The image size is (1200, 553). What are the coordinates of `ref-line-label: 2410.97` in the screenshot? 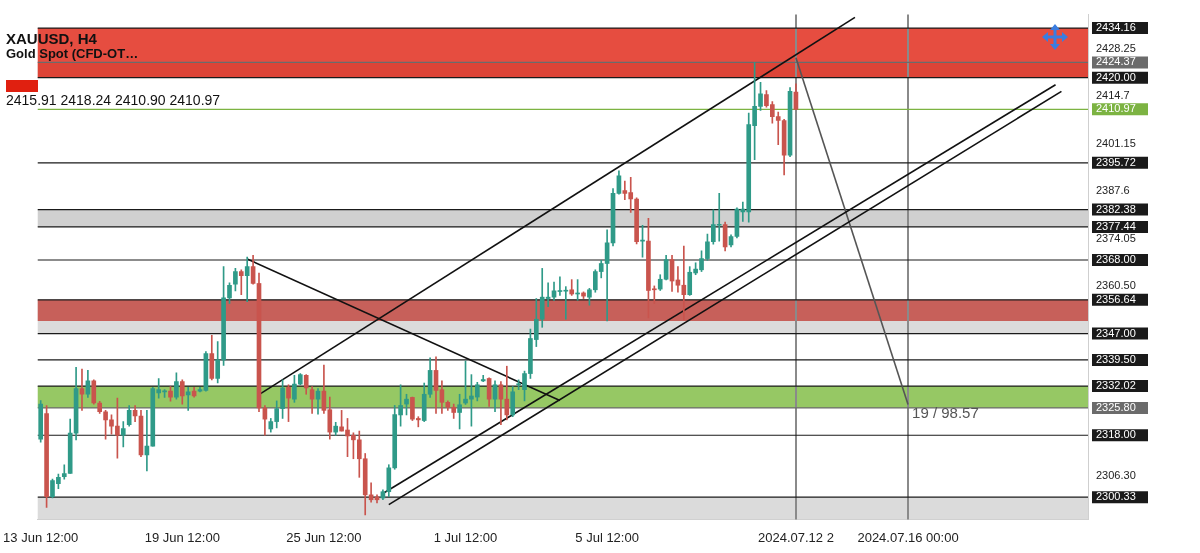 It's located at (1116, 108).